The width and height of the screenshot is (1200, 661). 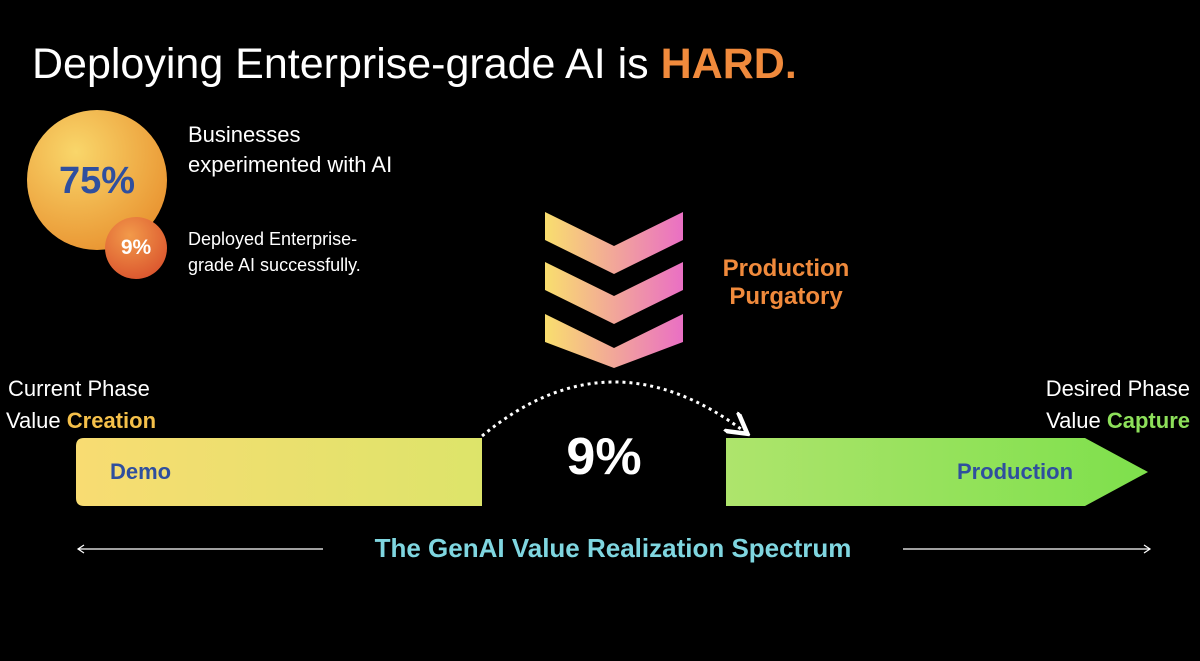 I want to click on current-phase: Current Phase Value Creation, so click(x=81, y=405).